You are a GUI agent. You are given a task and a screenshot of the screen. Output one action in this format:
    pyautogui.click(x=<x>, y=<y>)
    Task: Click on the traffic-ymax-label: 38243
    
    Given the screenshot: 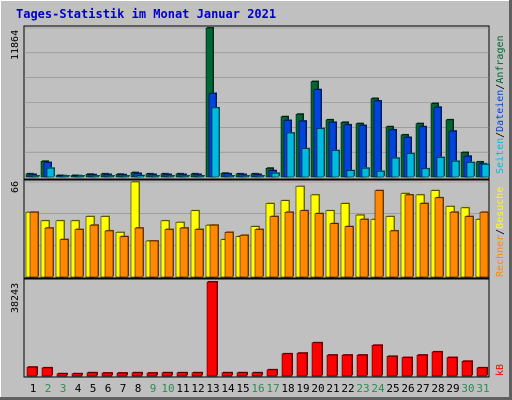 What is the action you would take?
    pyautogui.click(x=15, y=298)
    